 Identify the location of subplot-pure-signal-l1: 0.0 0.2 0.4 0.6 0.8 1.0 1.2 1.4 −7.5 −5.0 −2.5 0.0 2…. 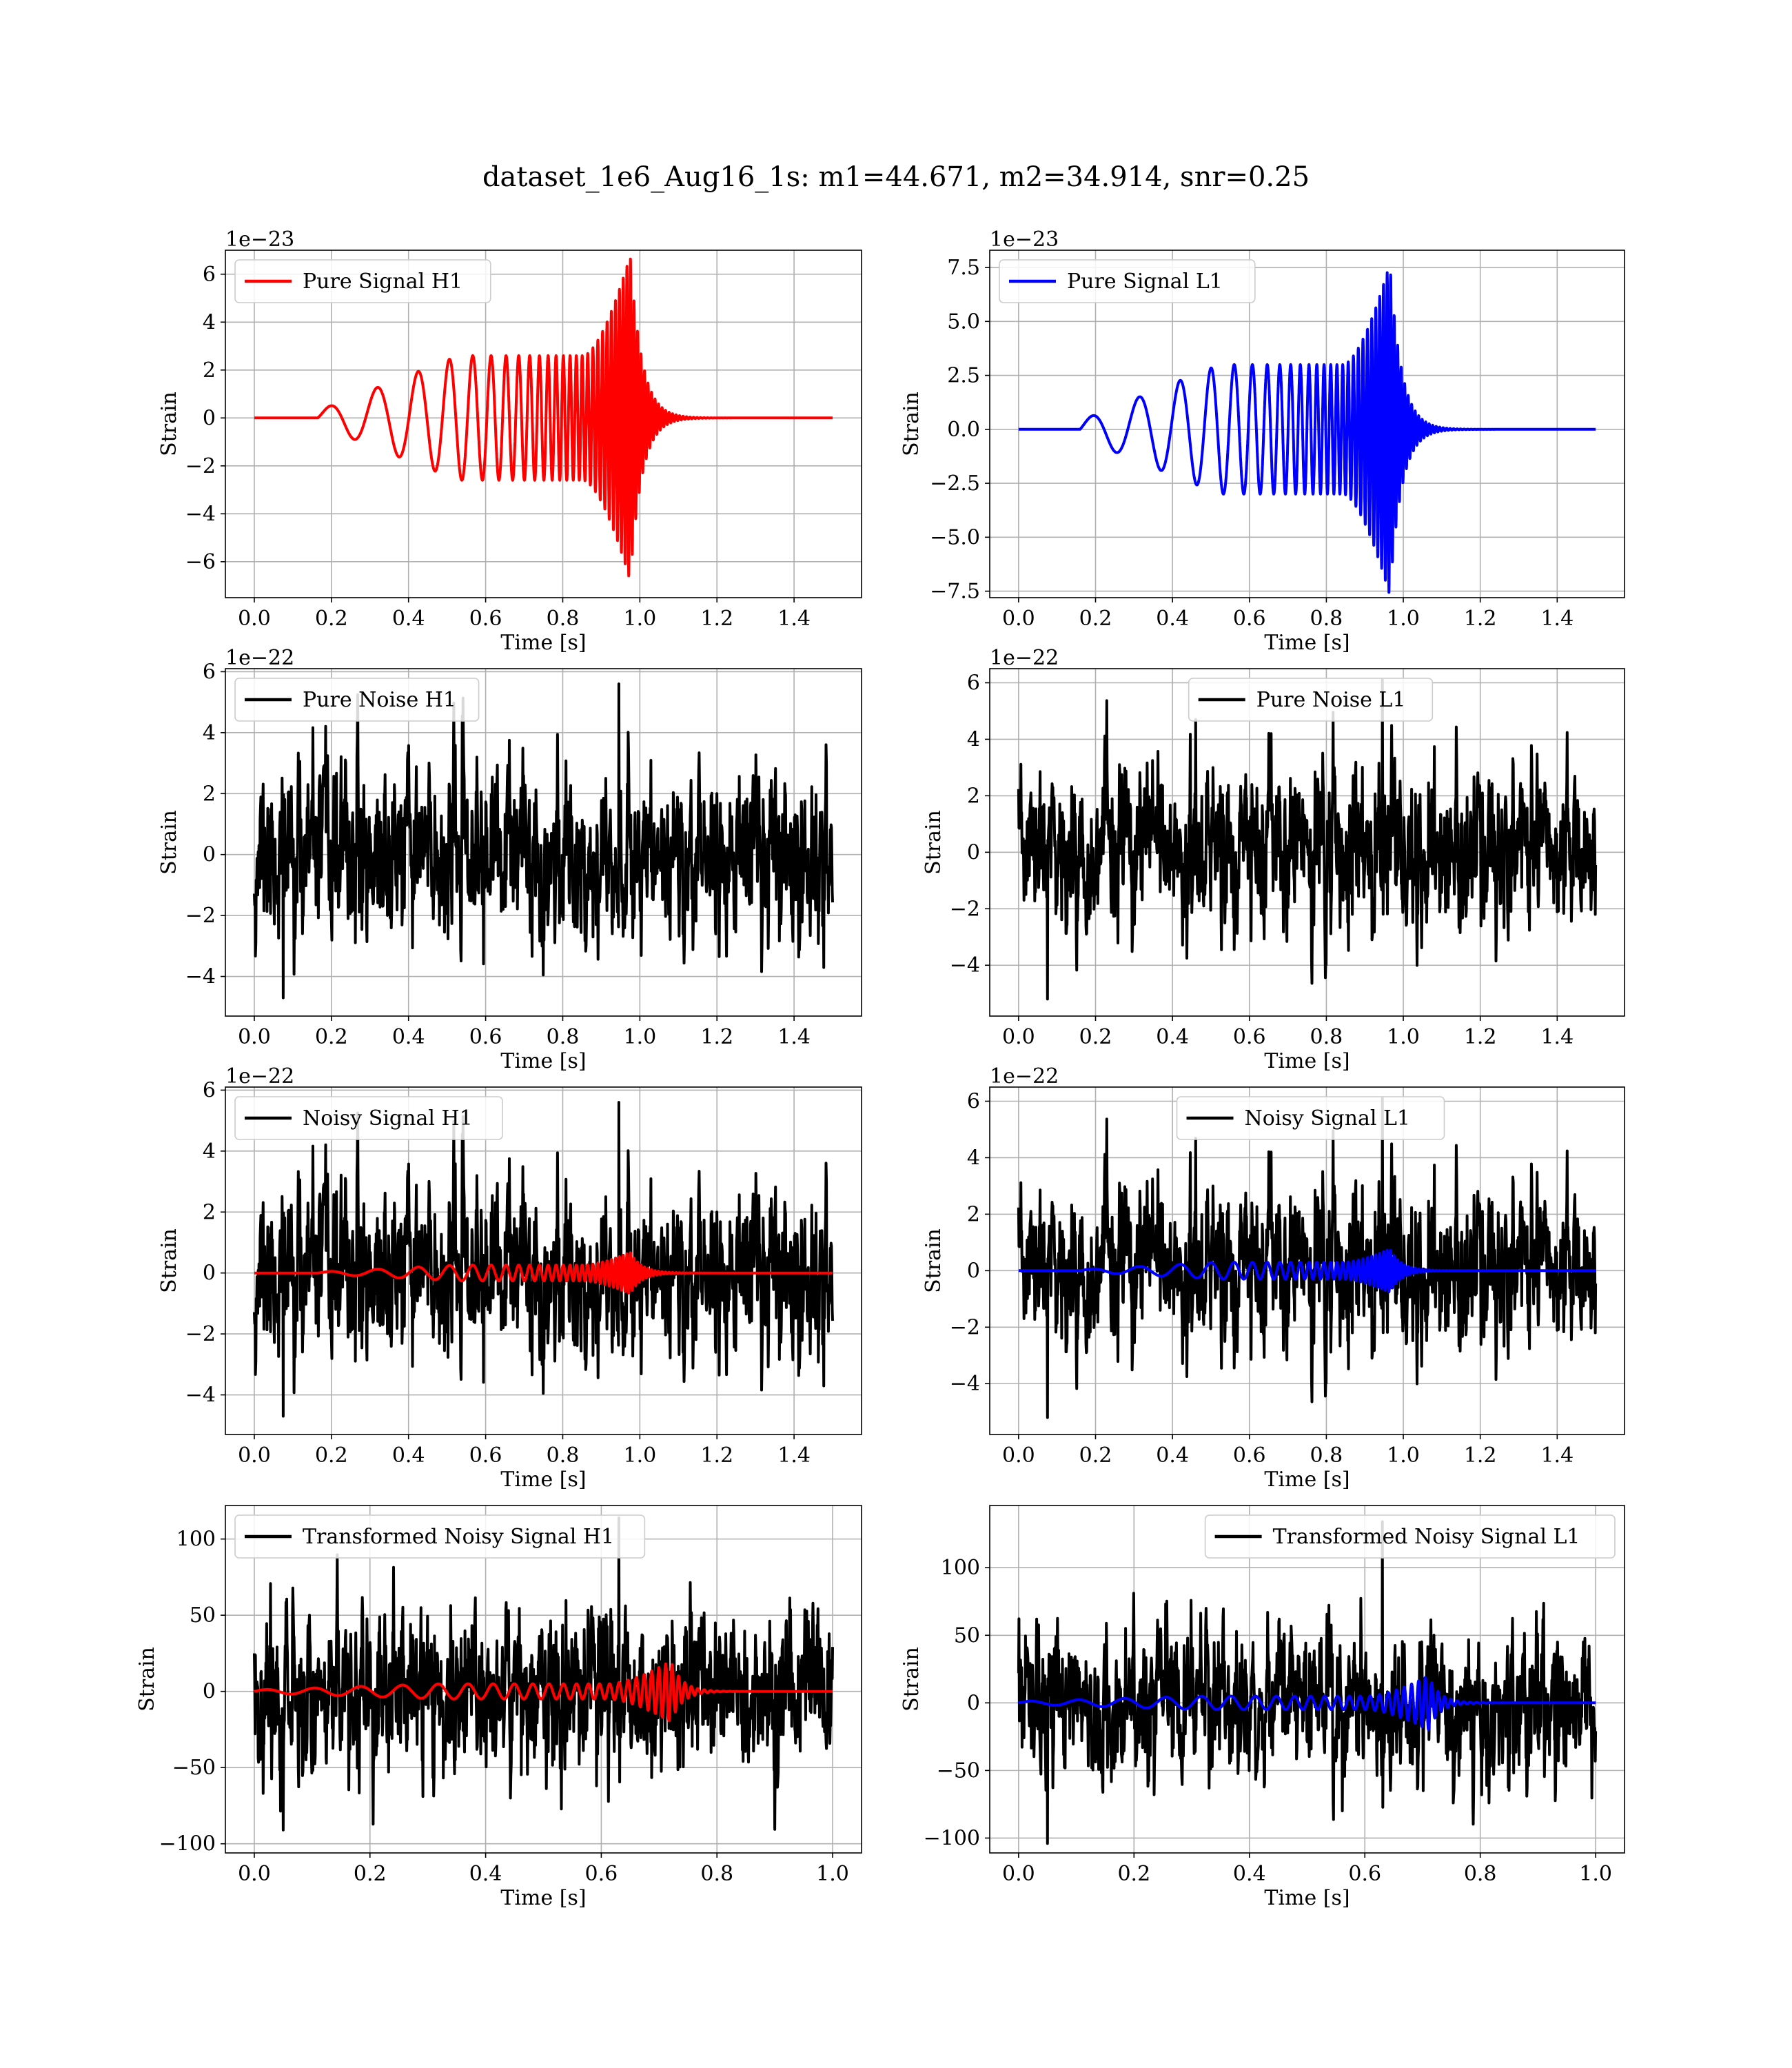
(1262, 441).